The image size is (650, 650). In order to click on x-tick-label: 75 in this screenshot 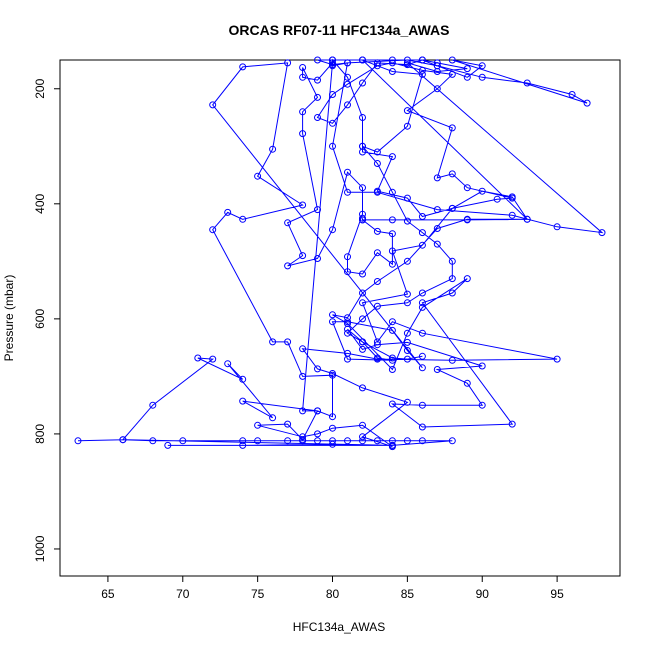, I will do `click(258, 594)`.